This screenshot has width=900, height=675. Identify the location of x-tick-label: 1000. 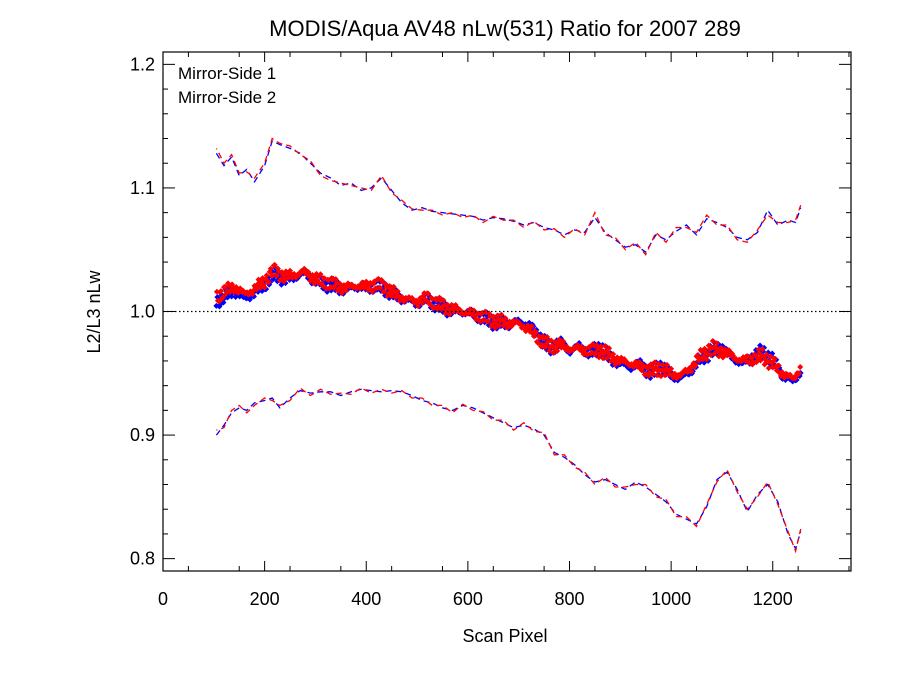
(671, 599).